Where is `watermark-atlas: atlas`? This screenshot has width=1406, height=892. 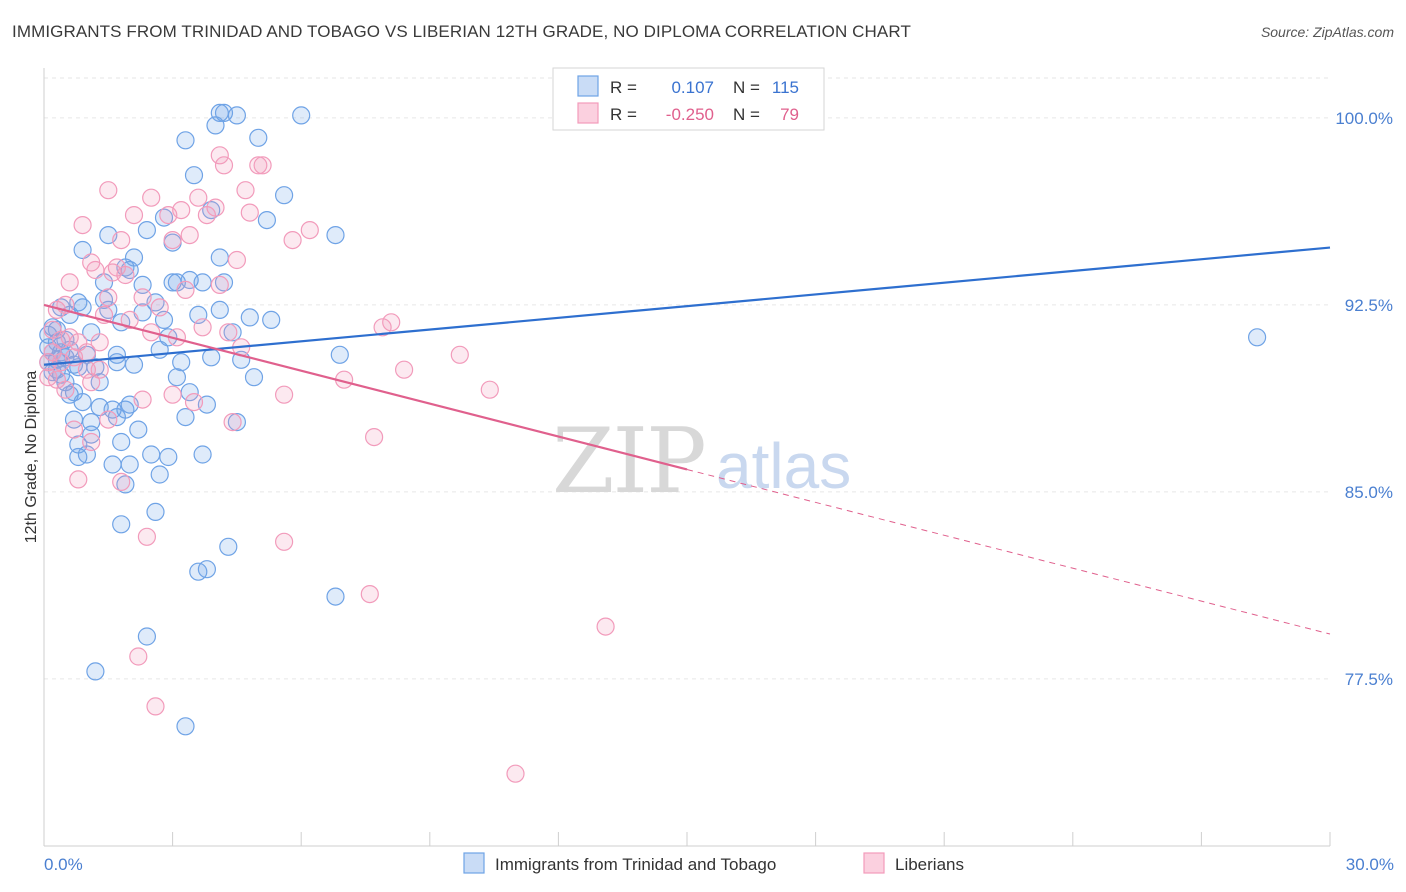
watermark-atlas: atlas is located at coordinates (783, 466).